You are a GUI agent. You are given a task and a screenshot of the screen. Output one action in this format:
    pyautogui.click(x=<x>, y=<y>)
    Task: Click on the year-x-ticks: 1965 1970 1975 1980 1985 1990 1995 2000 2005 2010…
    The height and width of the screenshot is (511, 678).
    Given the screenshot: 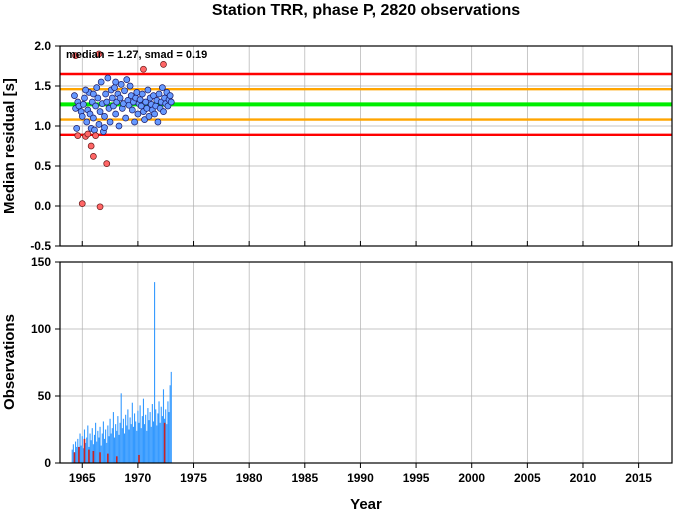 What is the action you would take?
    pyautogui.click(x=360, y=474)
    